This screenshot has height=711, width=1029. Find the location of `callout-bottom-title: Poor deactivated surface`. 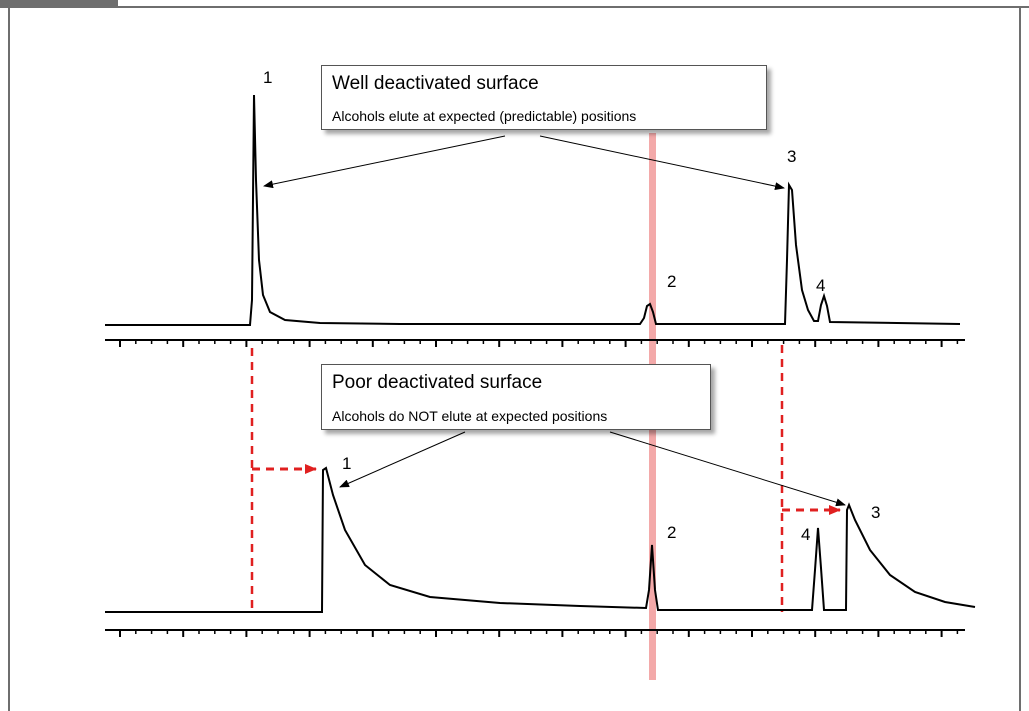

callout-bottom-title: Poor deactivated surface is located at coordinates (437, 382).